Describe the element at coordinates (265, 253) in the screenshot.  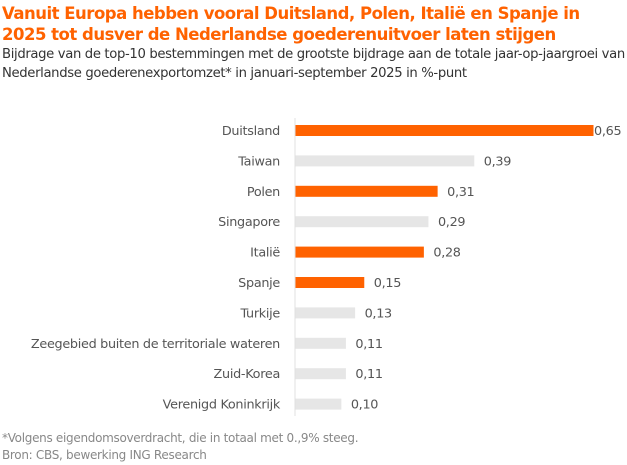
I see `category-label: Italië` at that location.